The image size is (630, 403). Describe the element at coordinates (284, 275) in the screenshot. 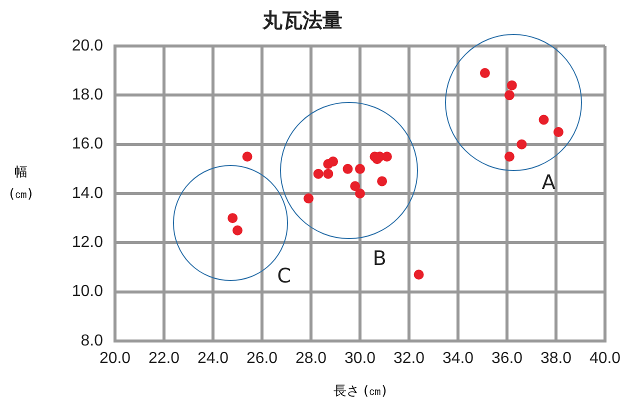

I see `annotation: C` at that location.